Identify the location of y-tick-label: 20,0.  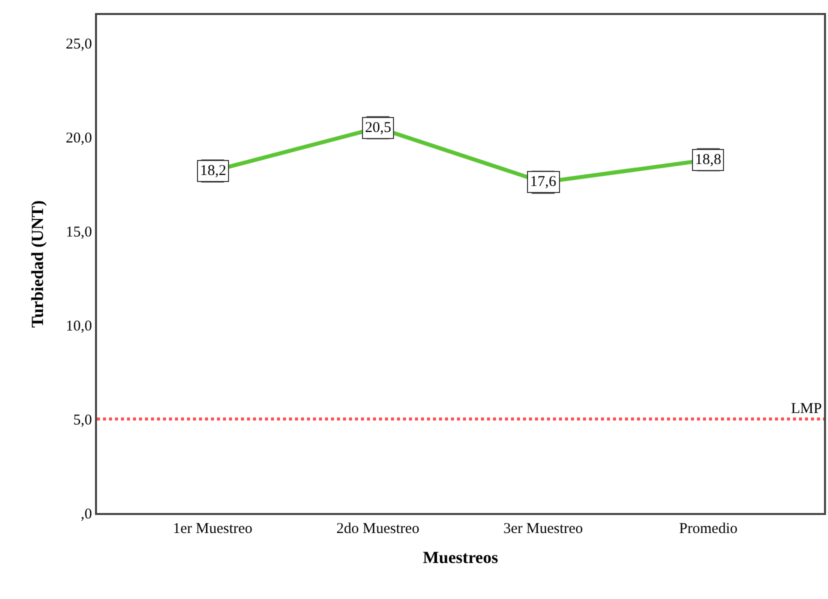
(79, 138).